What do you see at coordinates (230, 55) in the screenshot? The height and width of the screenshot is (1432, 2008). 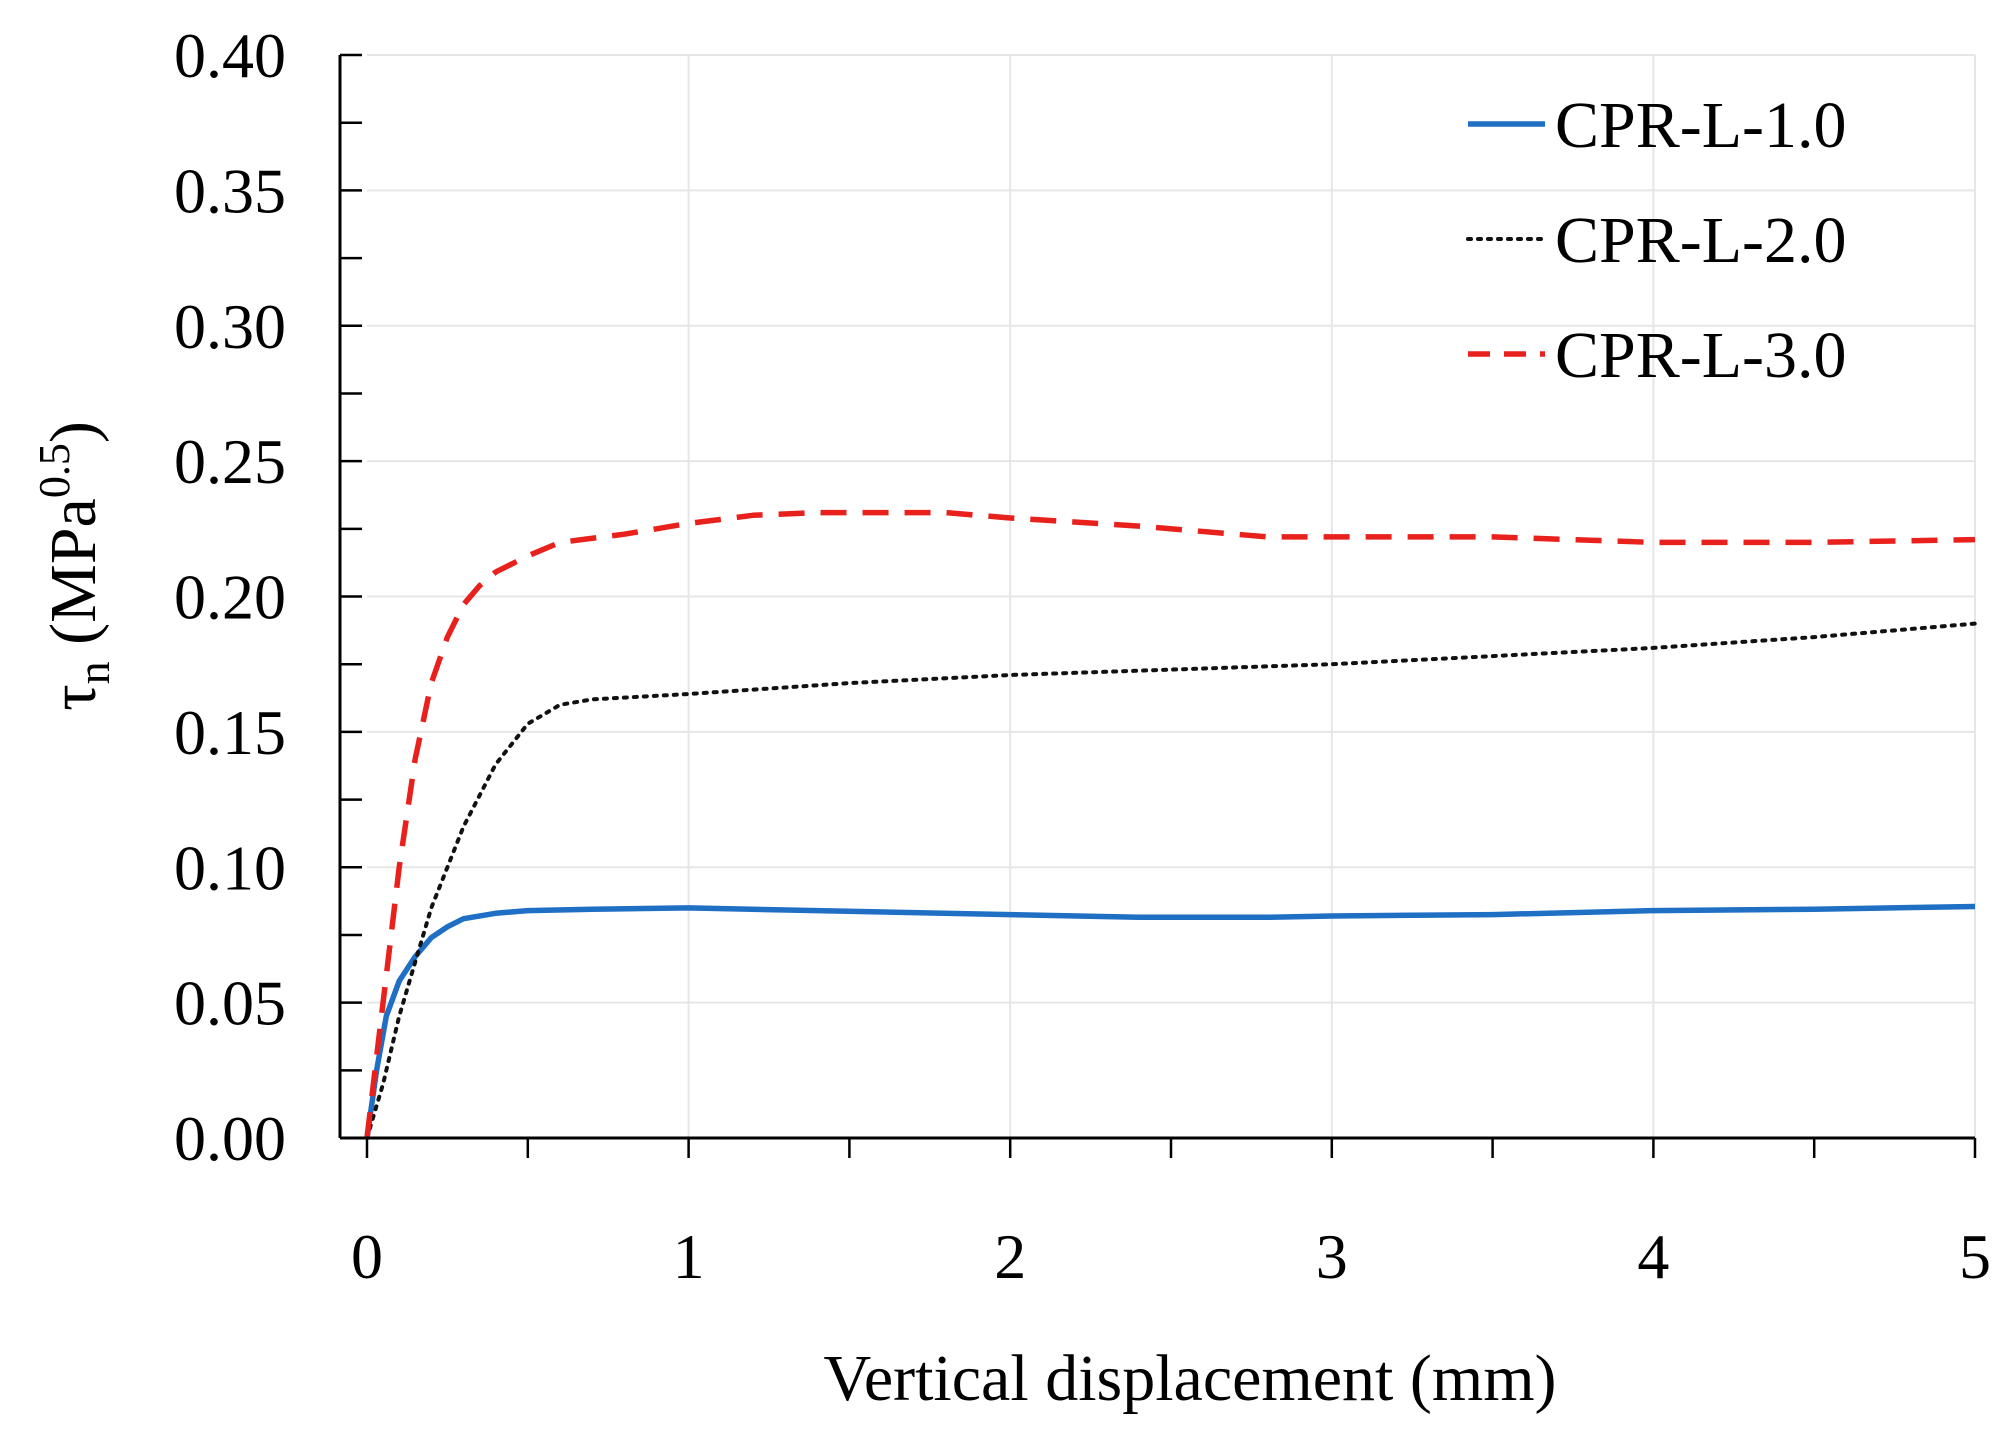 I see `y-tick-label-0.40: 0.40` at bounding box center [230, 55].